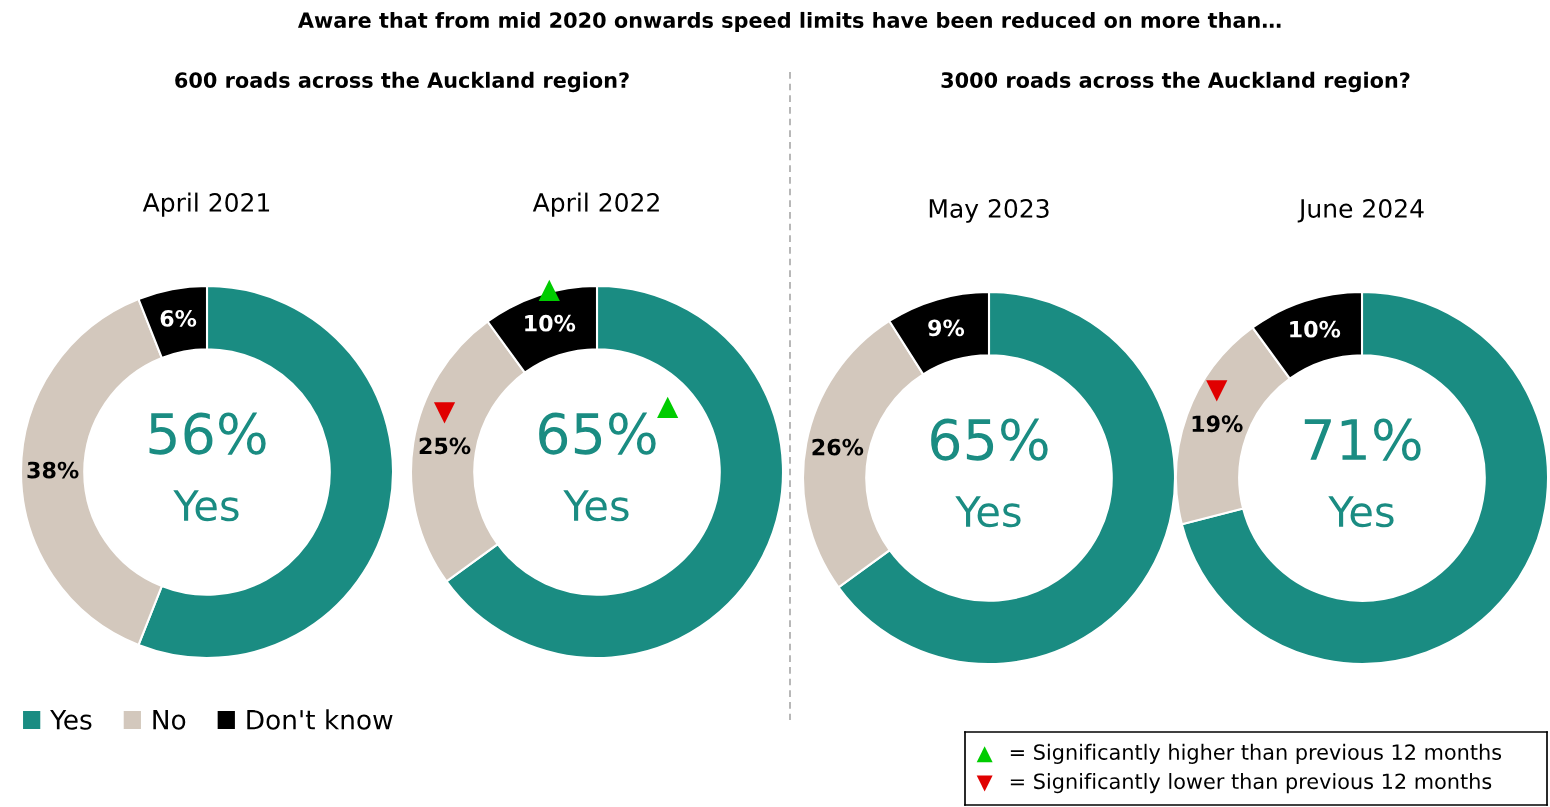 The height and width of the screenshot is (807, 1550). I want to click on data-label: 56%, so click(207, 433).